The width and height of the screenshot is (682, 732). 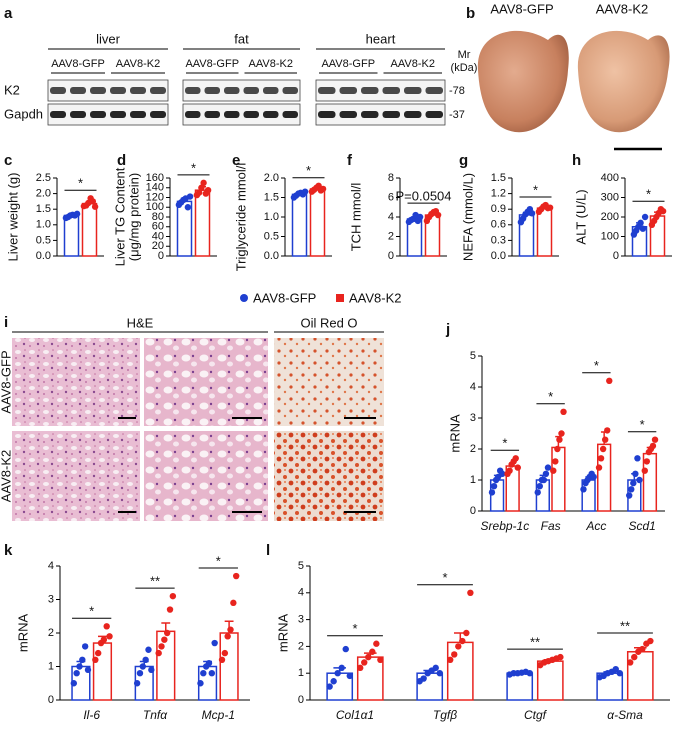 I want to click on y-tick-label: 1.5, so click(x=271, y=197).